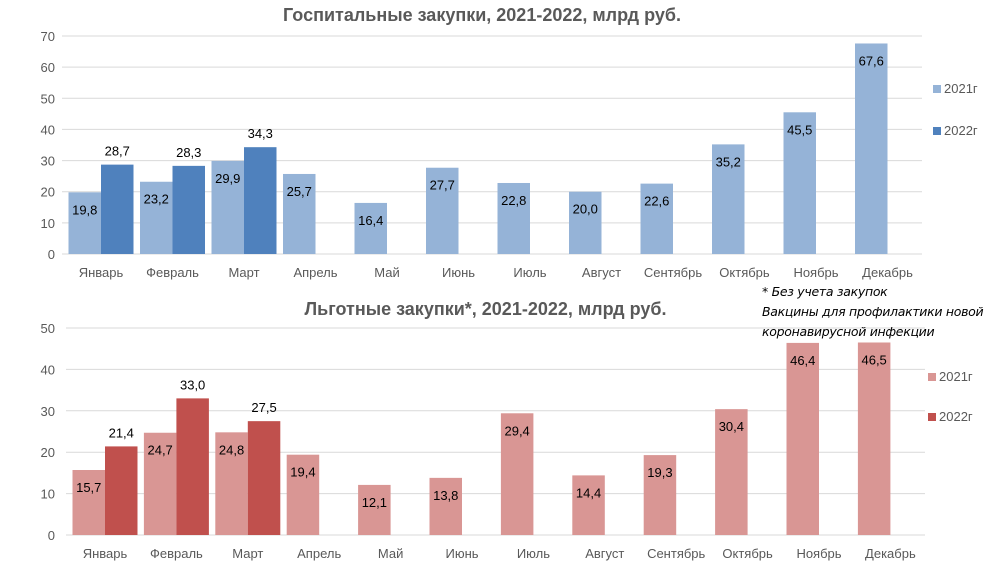  I want to click on chart2-data-label: 46,4, so click(802, 360).